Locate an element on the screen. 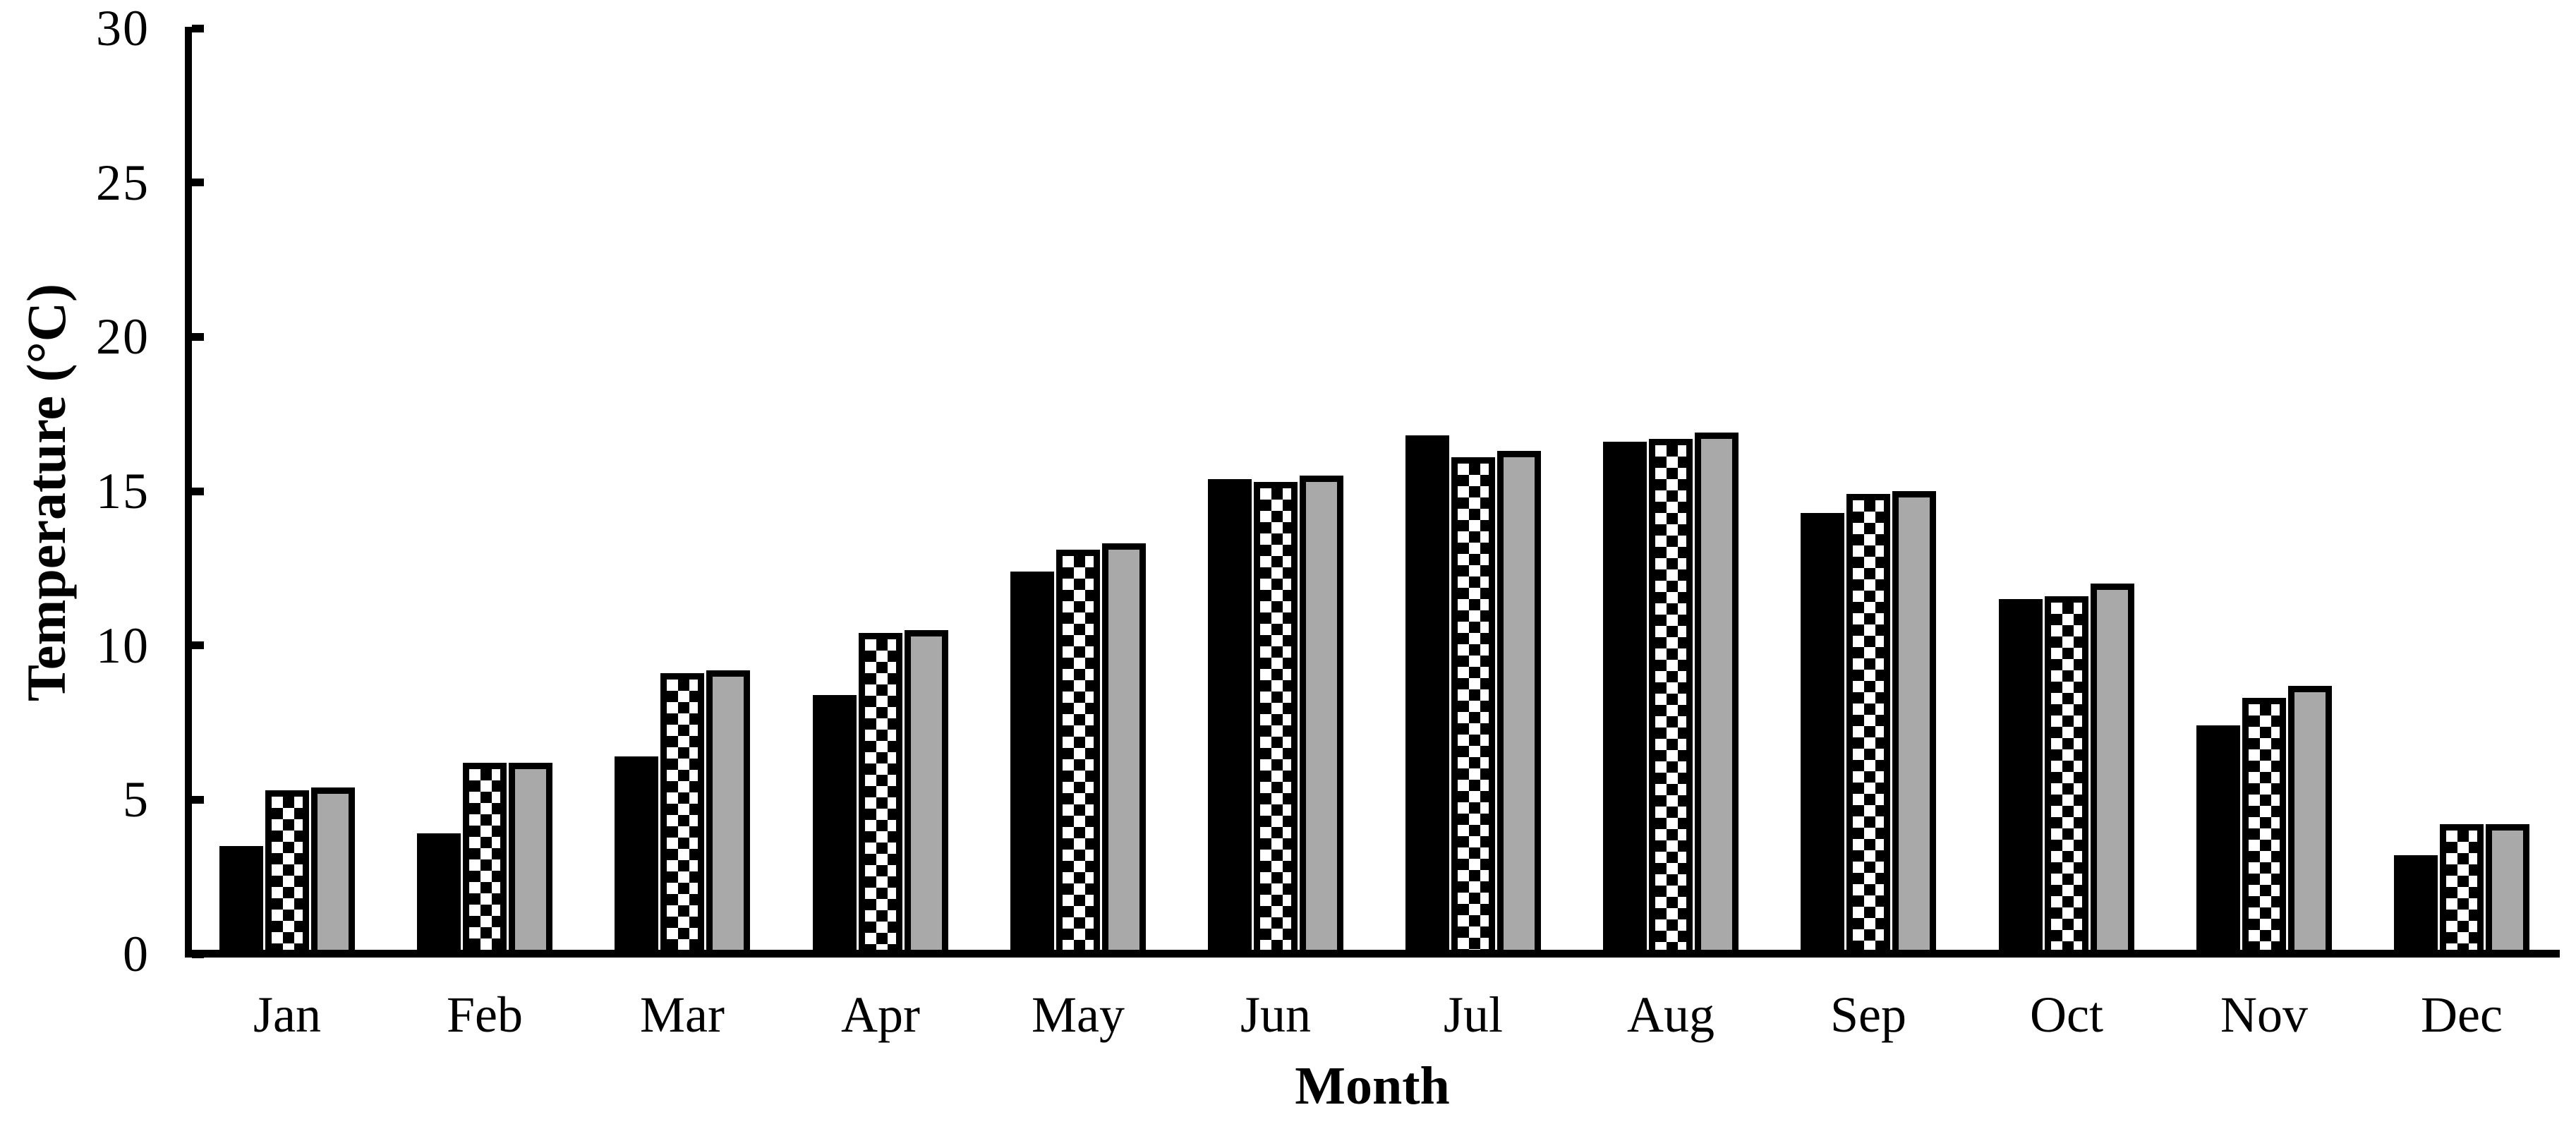 Image resolution: width=2576 pixels, height=1129 pixels. bar-dec-black-solid: 3.2 is located at coordinates (2416, 906).